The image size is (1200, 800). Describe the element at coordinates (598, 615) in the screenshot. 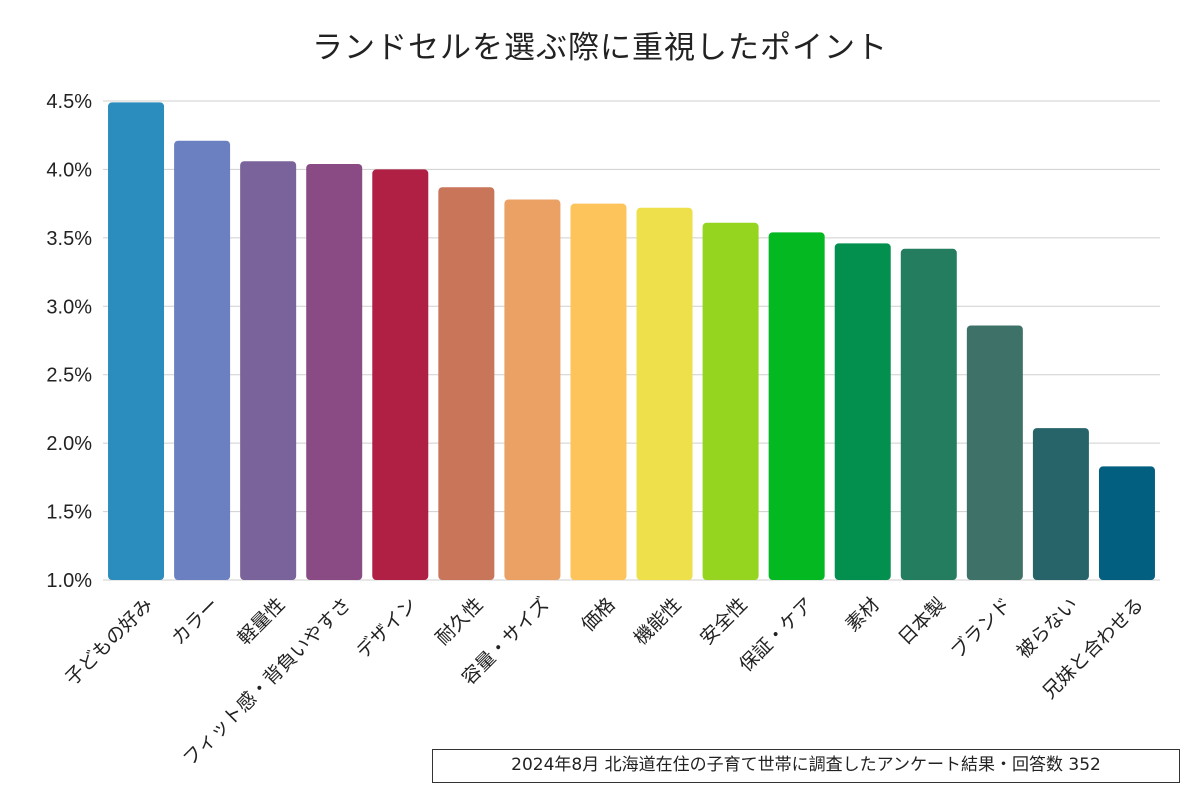

I see `x-tick-label: 価格` at that location.